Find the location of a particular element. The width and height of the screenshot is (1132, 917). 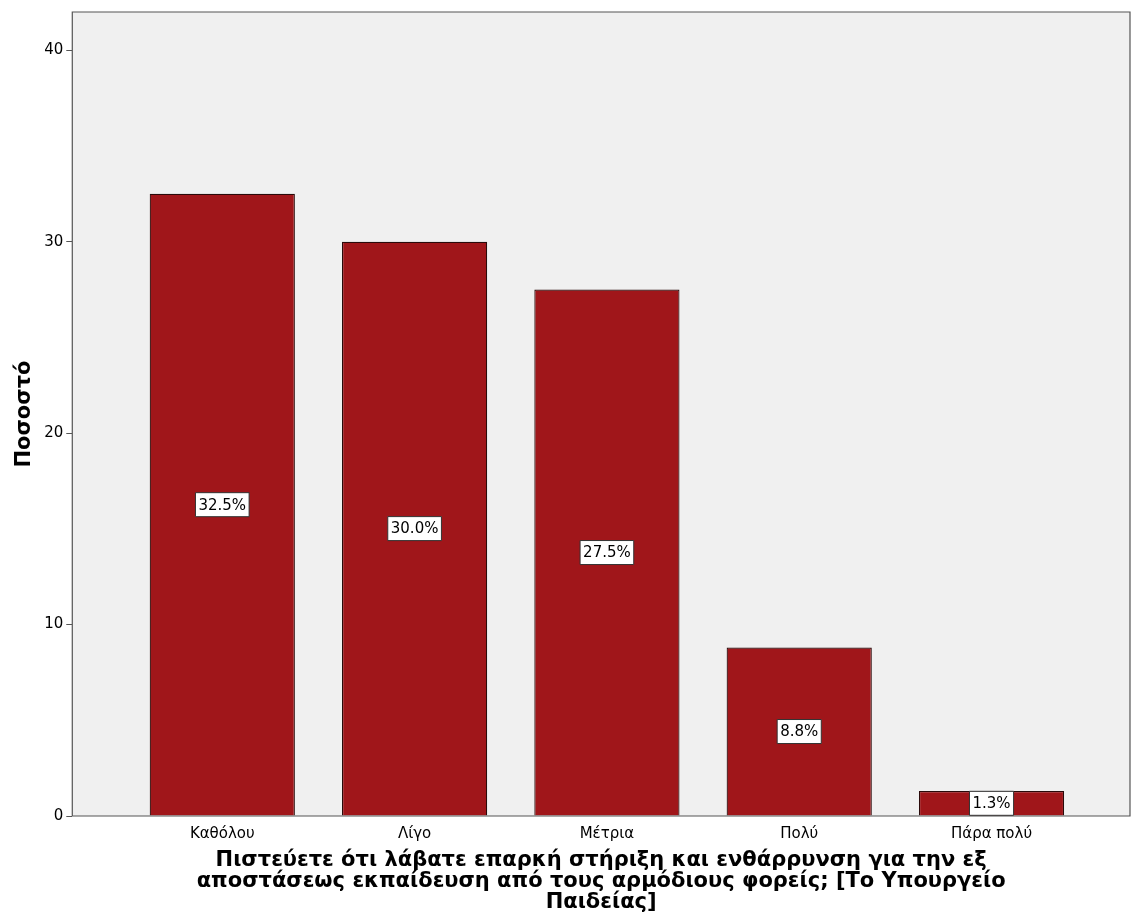

x-tick-label: Πάρα πολύ is located at coordinates (991, 832).